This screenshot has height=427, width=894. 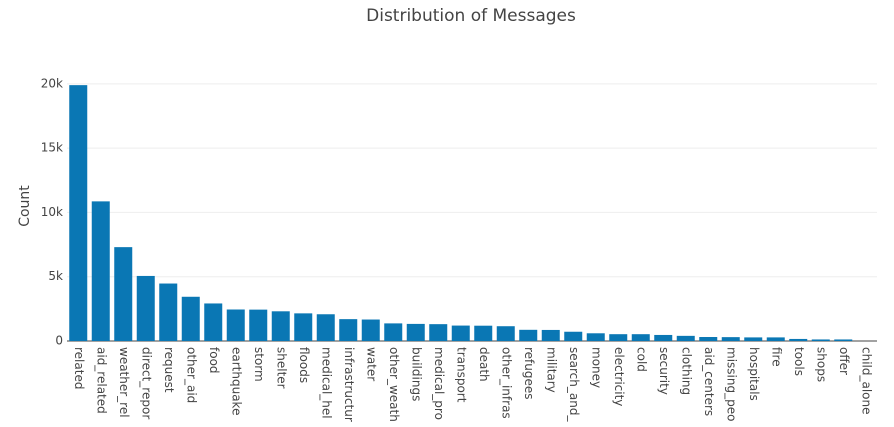 What do you see at coordinates (551, 370) in the screenshot?
I see `x-tick-label: military` at bounding box center [551, 370].